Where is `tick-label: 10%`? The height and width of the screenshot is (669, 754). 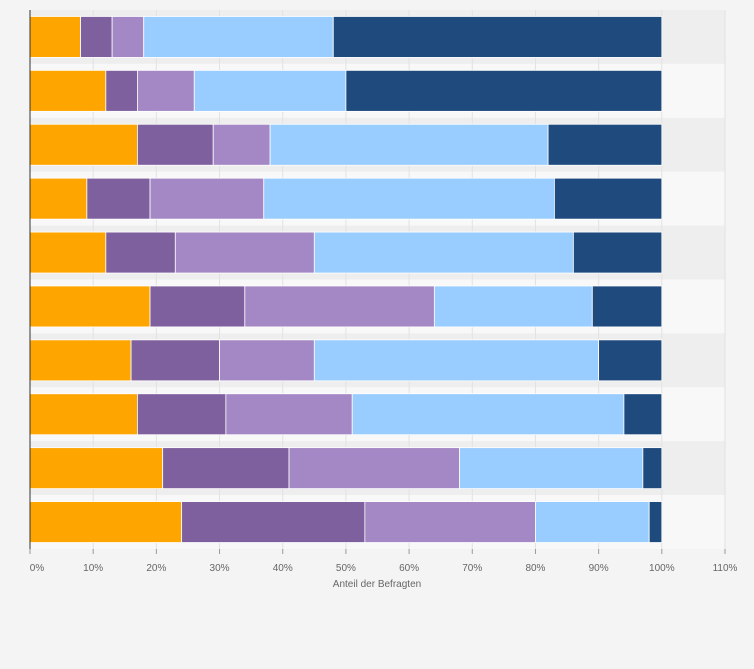
tick-label: 10% is located at coordinates (93, 568).